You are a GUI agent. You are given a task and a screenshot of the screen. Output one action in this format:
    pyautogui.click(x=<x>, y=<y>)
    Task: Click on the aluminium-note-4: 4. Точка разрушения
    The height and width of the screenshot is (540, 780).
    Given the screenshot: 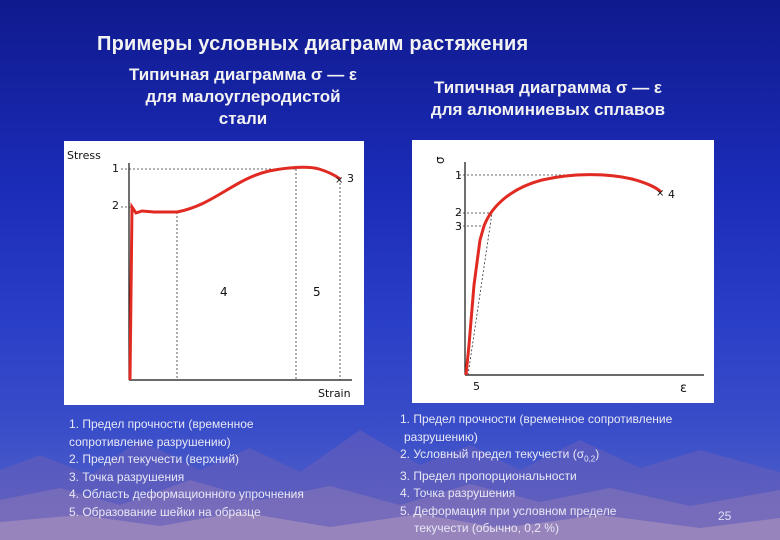 What is the action you would take?
    pyautogui.click(x=458, y=493)
    